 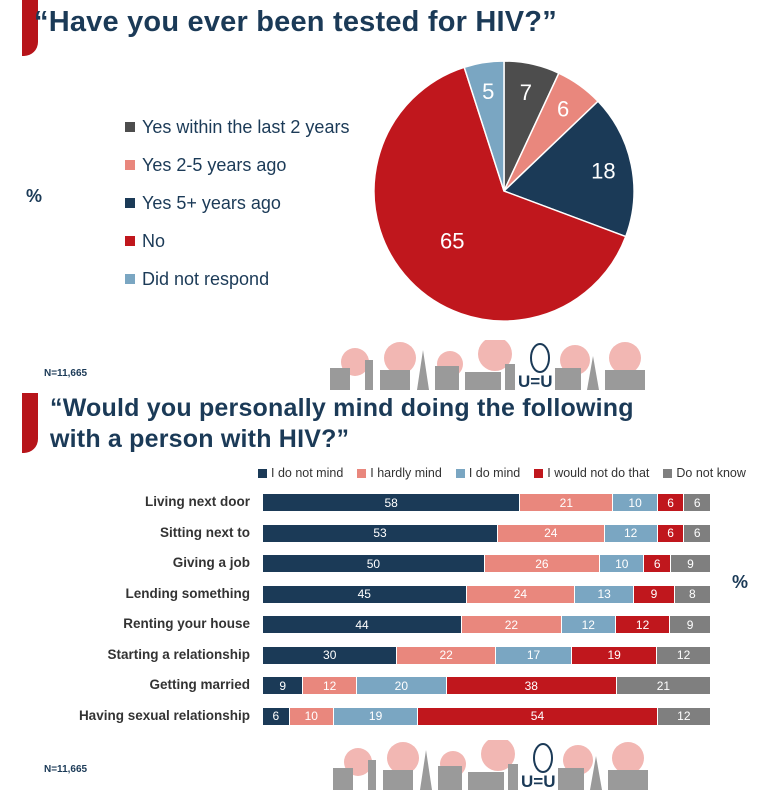 What do you see at coordinates (452, 240) in the screenshot?
I see `pie-data-label-3: 65` at bounding box center [452, 240].